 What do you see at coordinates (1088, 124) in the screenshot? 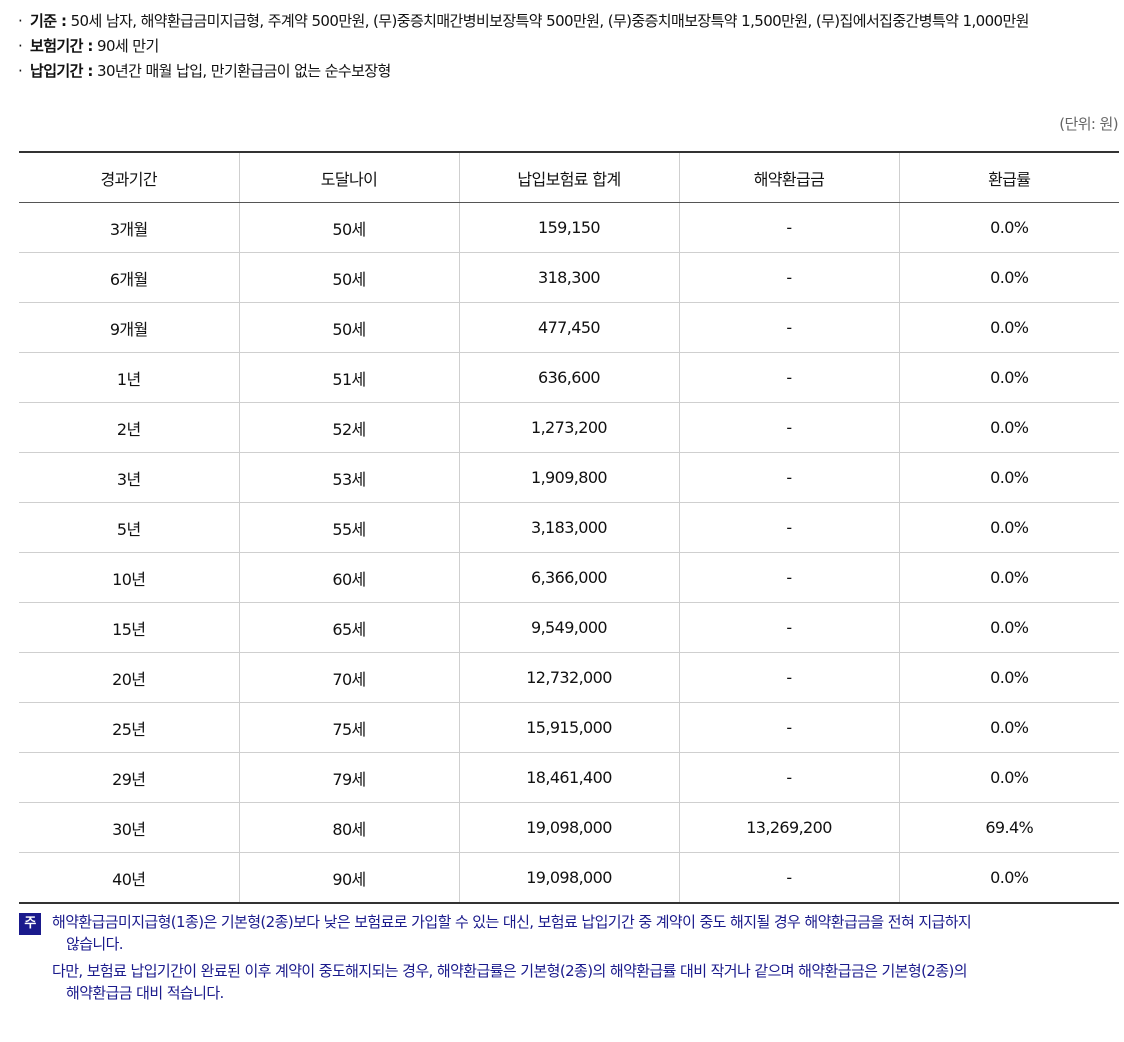
I see `unit-label: (단위: 원)` at bounding box center [1088, 124].